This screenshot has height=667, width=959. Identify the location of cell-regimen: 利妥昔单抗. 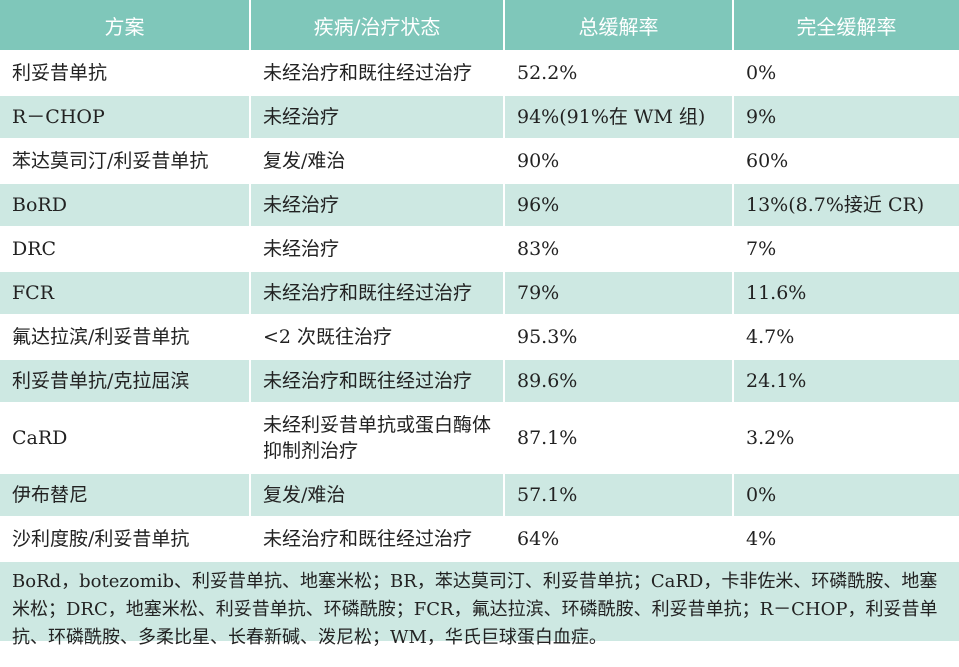
(125, 72).